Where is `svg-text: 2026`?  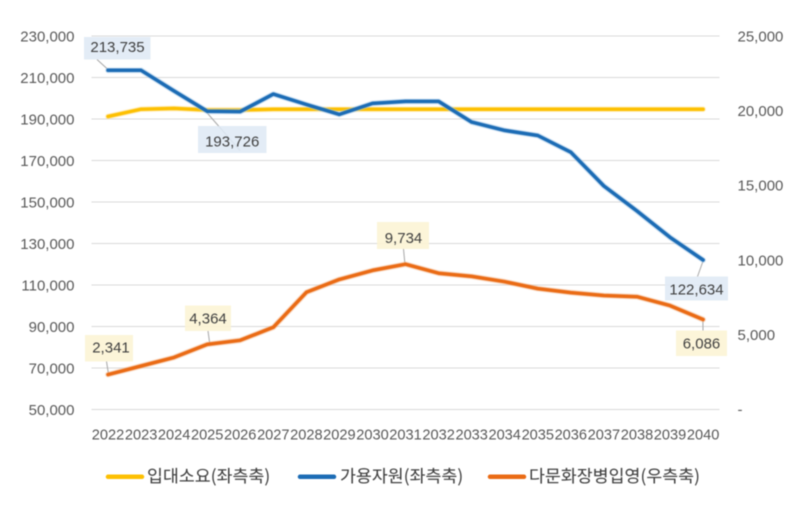
svg-text: 2026 is located at coordinates (240, 435).